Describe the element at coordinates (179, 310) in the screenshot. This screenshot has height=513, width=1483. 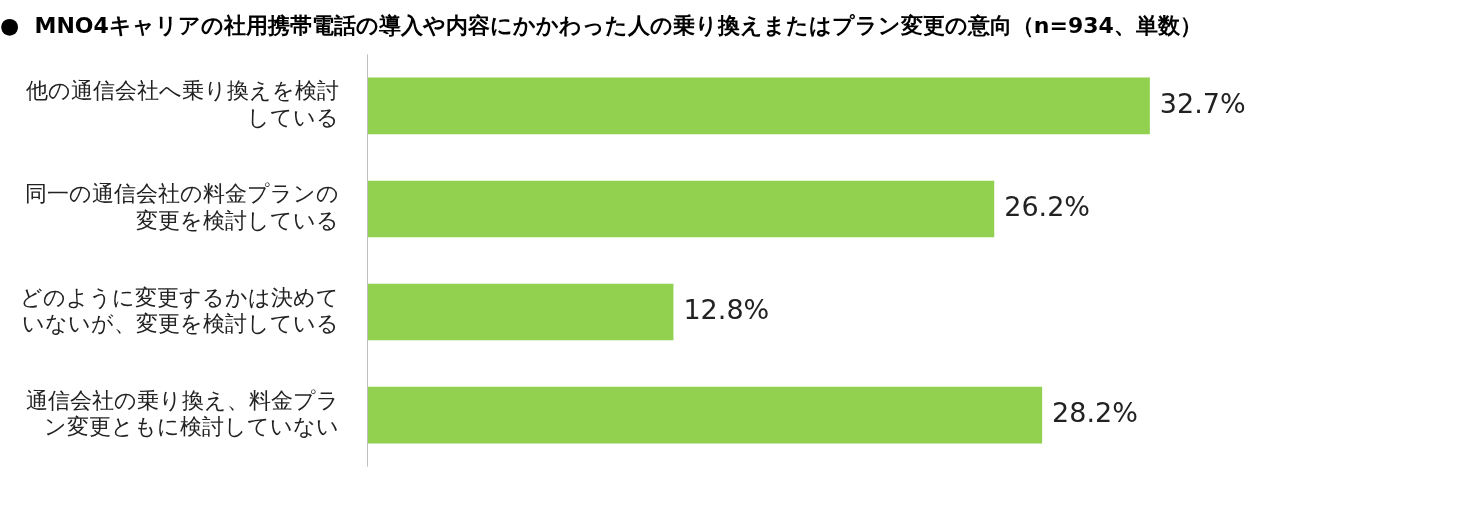
I see `y-tick-label: どのように変更するかは決めていないが、変更を検討している` at that location.